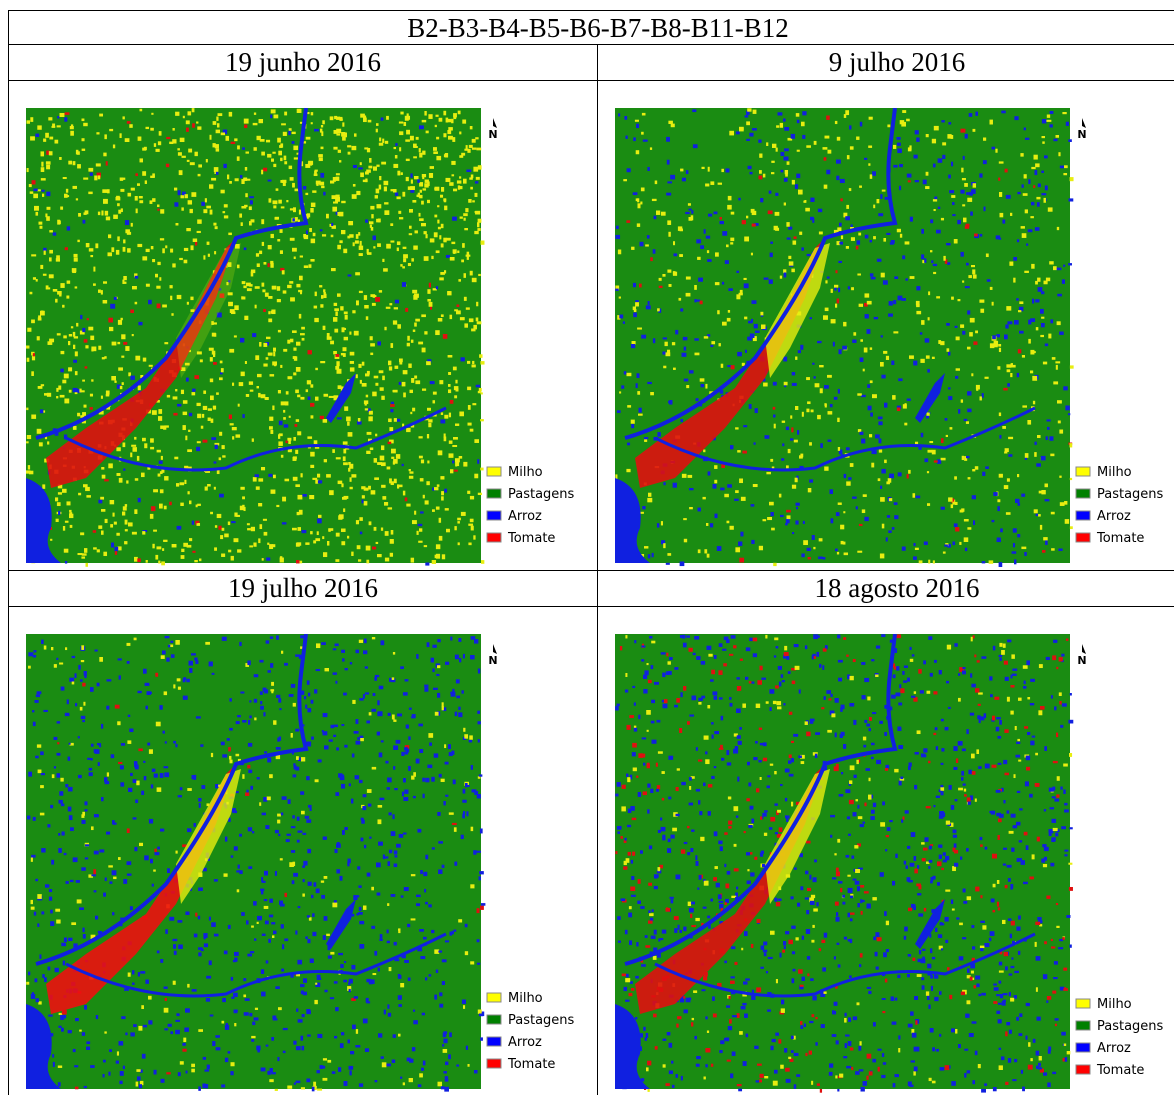 The width and height of the screenshot is (1174, 1095). What do you see at coordinates (303, 588) in the screenshot?
I see `date-cell: 19 julho 2016` at bounding box center [303, 588].